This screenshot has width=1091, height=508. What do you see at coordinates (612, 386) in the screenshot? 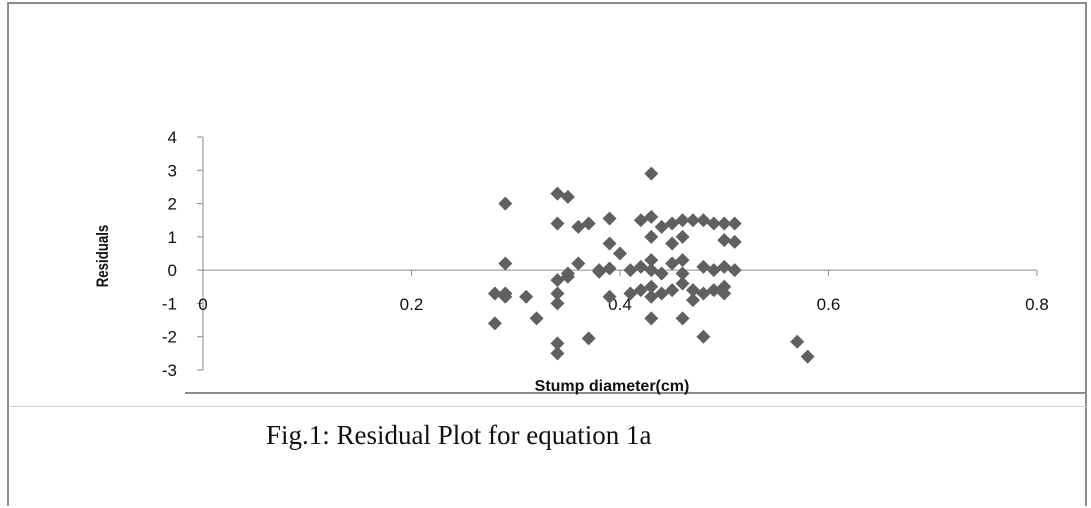
I see `x-axis-title: Stump diameter(cm)` at bounding box center [612, 386].